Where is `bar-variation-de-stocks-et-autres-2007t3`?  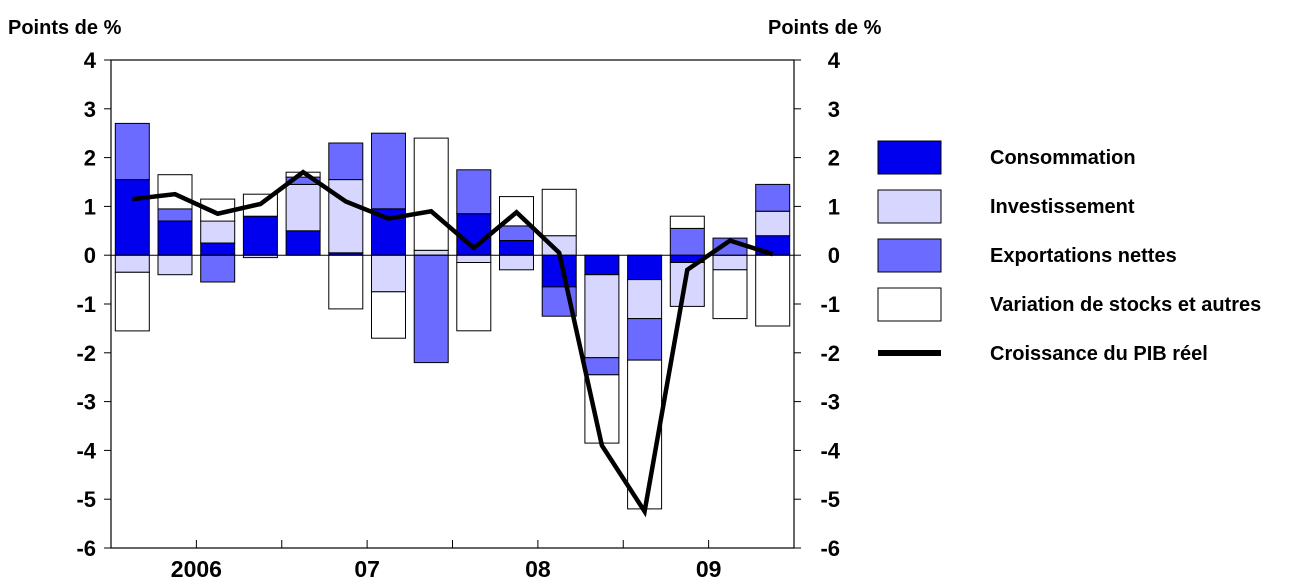 bar-variation-de-stocks-et-autres-2007t3 is located at coordinates (388, 315).